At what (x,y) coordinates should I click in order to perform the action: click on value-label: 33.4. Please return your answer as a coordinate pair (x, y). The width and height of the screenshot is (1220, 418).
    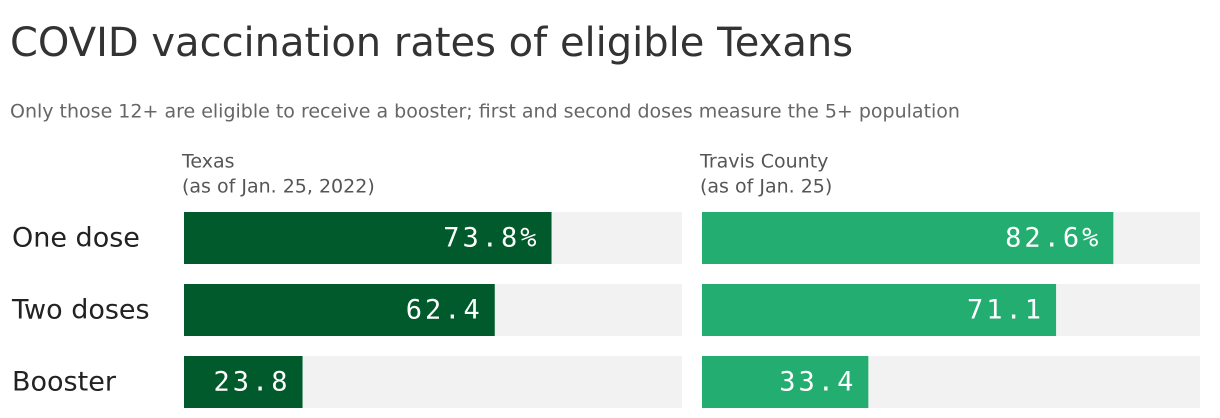
    Looking at the image, I should click on (817, 382).